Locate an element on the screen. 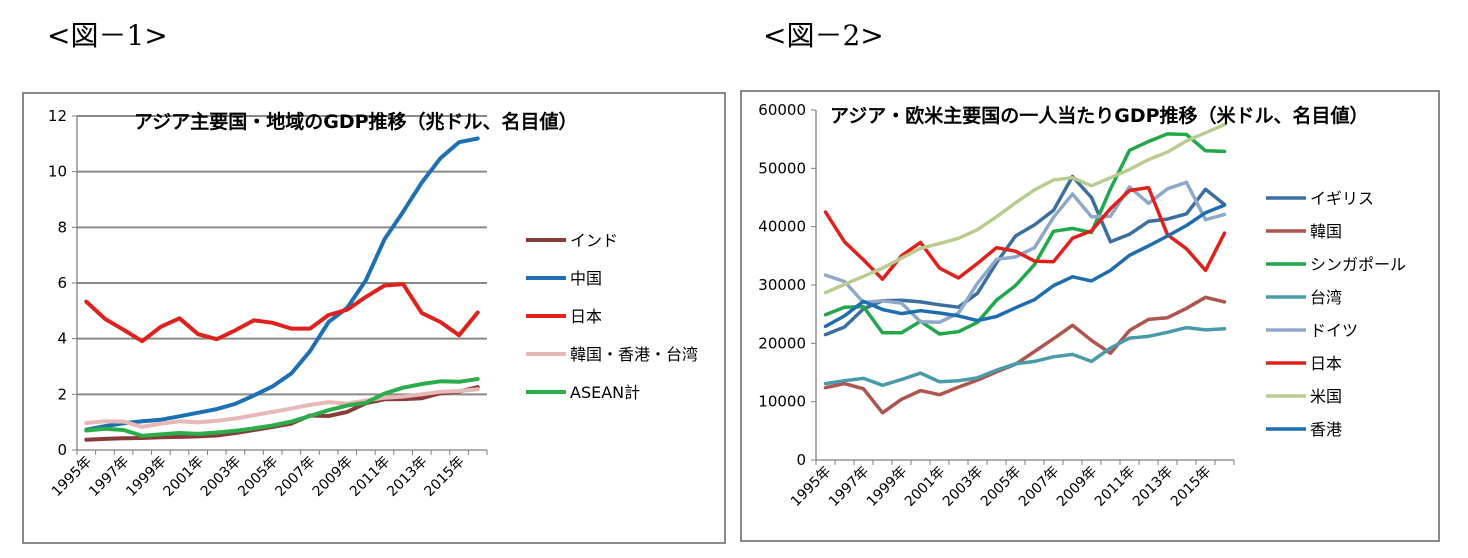 The image size is (1468, 558). chart2-legend-label: 韓国 is located at coordinates (1326, 231).